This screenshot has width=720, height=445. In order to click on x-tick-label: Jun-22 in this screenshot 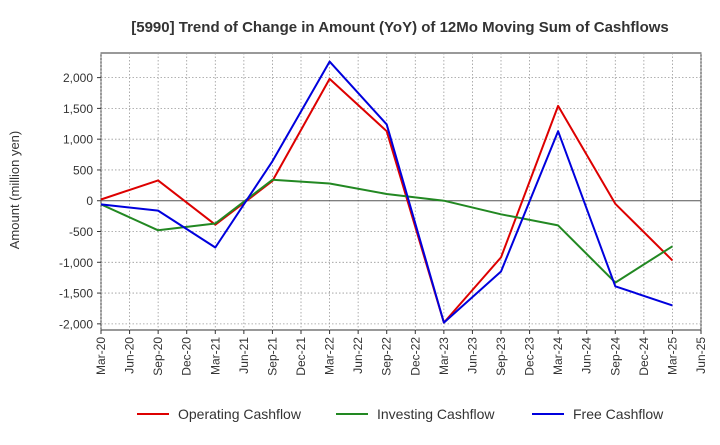, I will do `click(358, 355)`.